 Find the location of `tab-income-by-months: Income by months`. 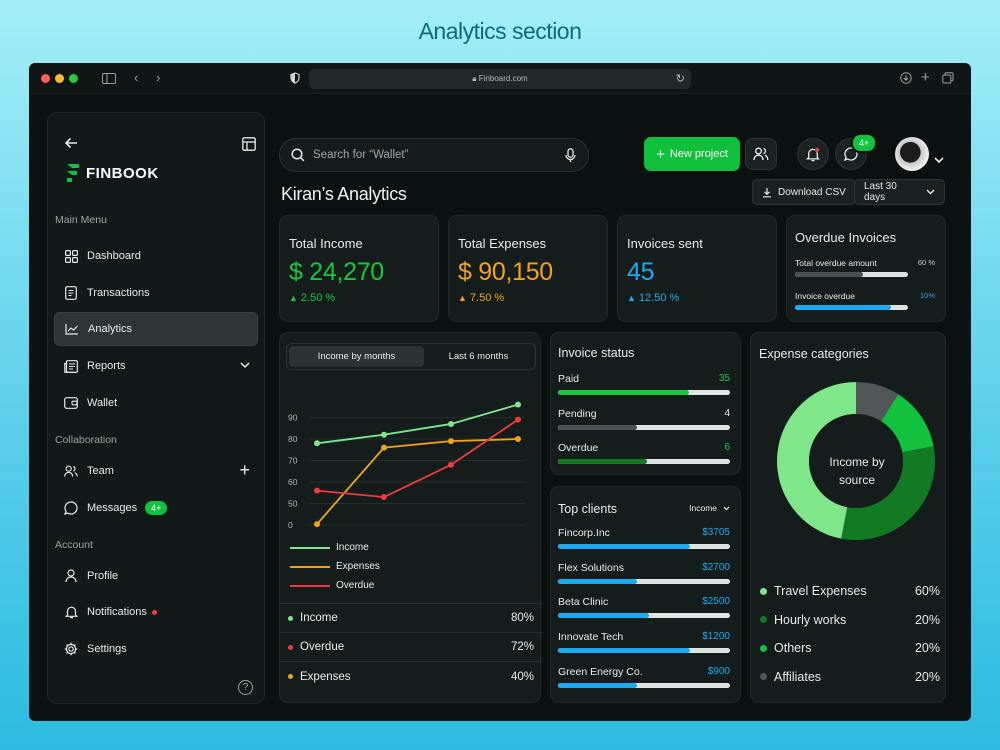

tab-income-by-months: Income by months is located at coordinates (356, 356).